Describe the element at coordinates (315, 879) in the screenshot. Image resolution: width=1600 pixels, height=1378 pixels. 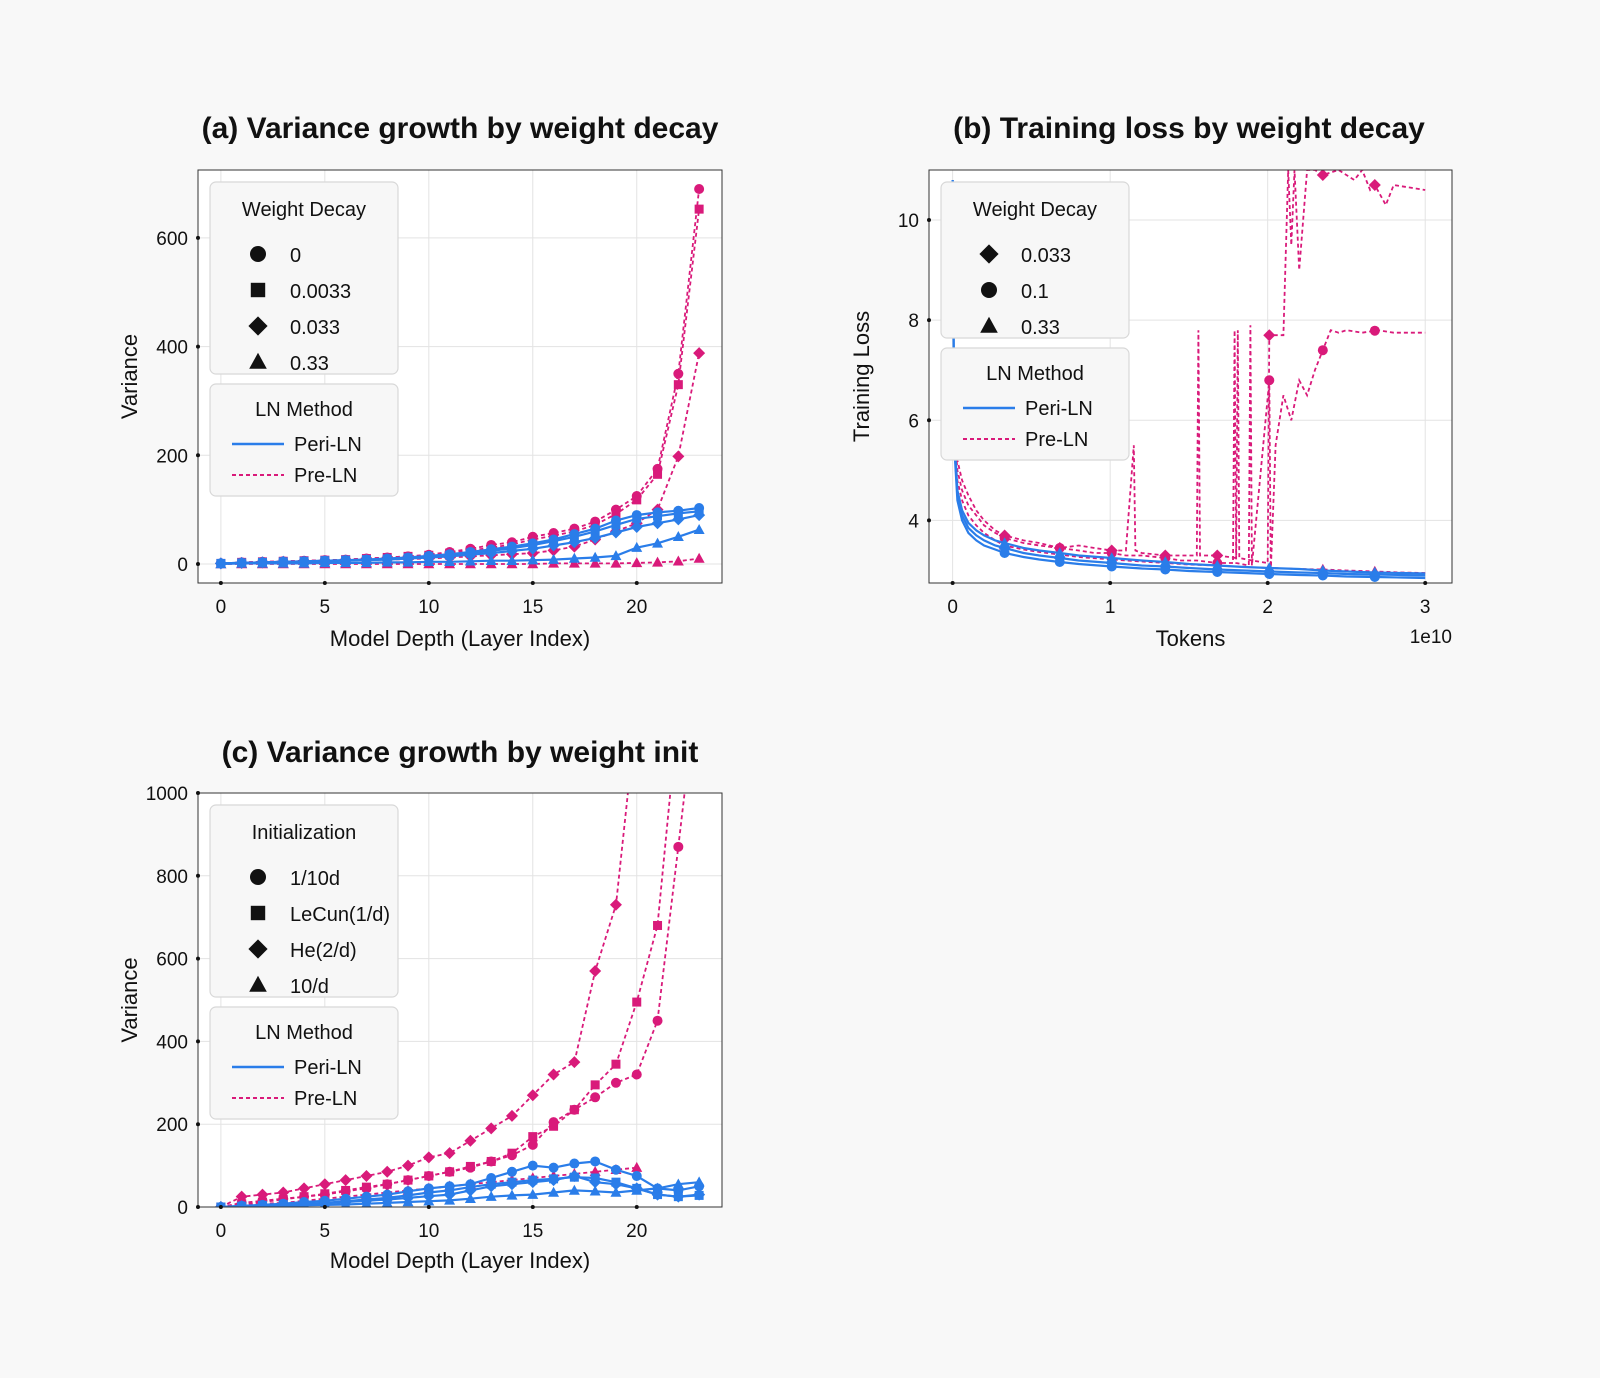
I see `legend-entry-label: 1/10d` at that location.